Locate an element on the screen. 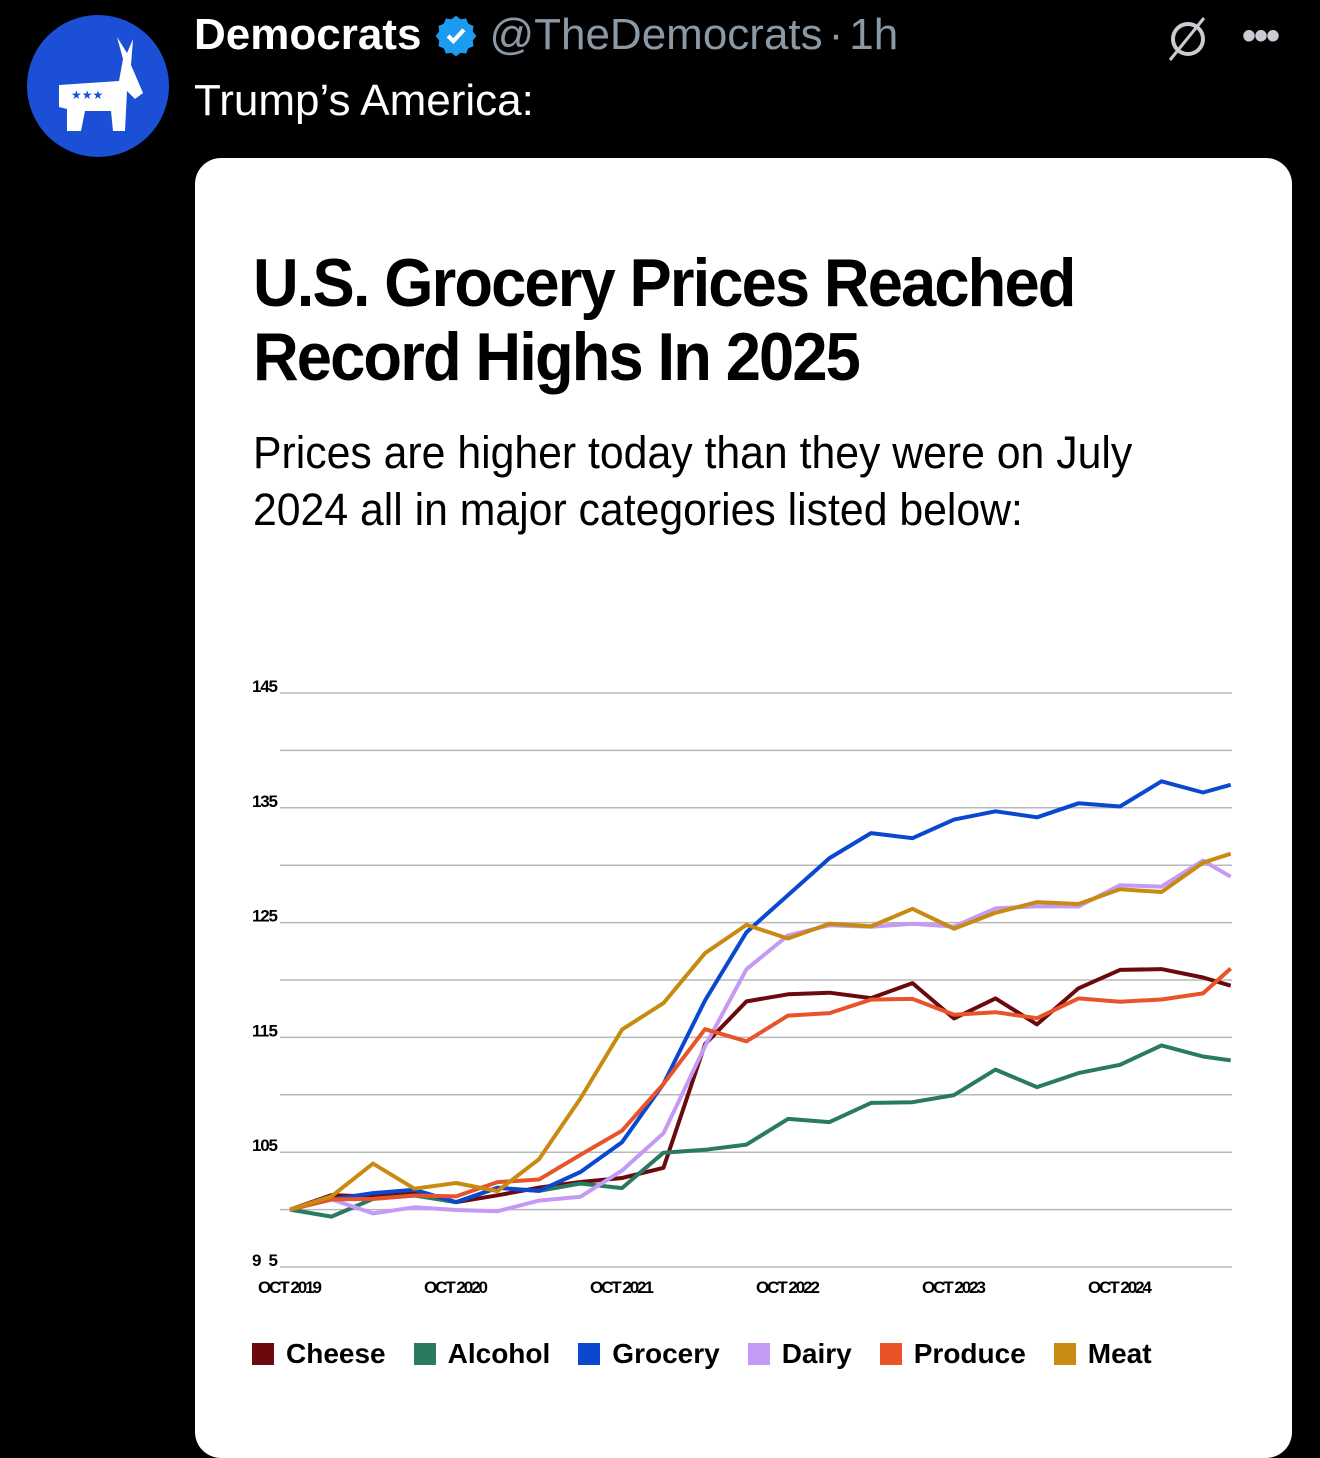  x-tick-label: OCT 2021 is located at coordinates (622, 1287).